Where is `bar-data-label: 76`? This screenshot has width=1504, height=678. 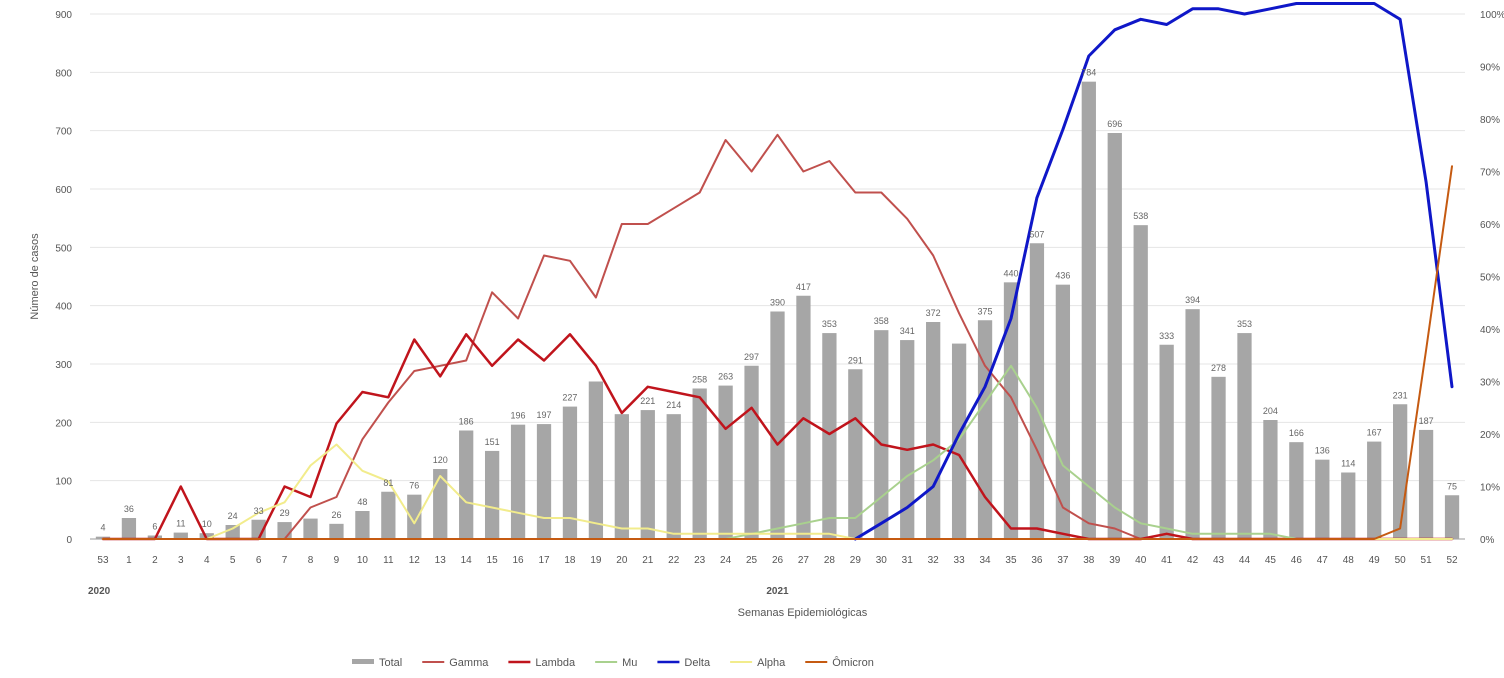 bar-data-label: 76 is located at coordinates (414, 486).